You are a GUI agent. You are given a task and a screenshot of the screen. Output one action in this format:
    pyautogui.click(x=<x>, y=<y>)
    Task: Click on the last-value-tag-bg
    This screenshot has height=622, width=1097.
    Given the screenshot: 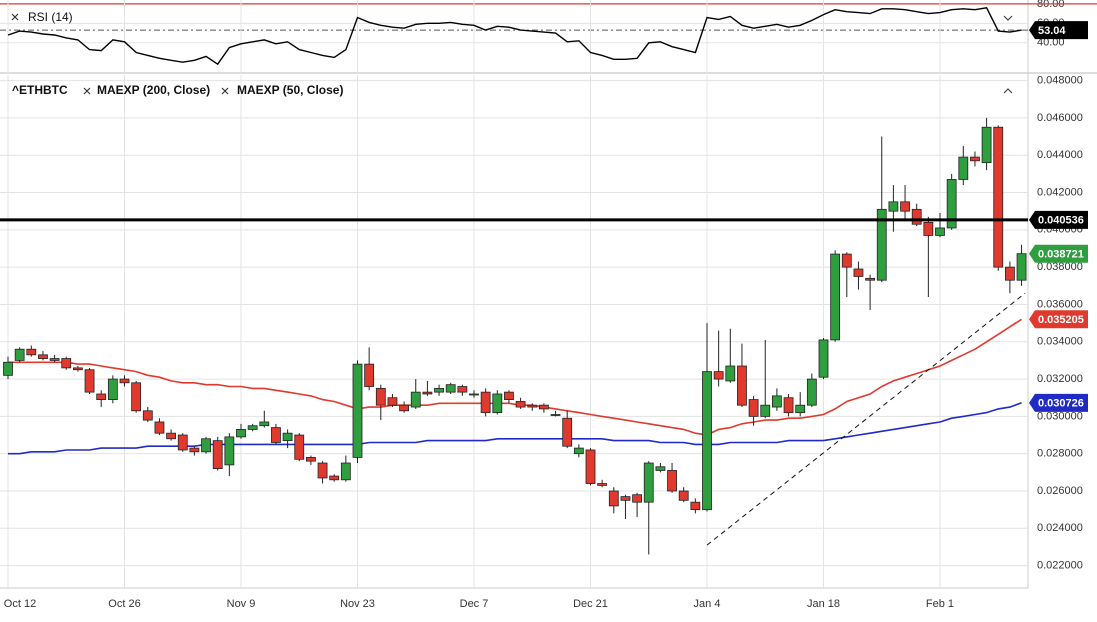 What is the action you would take?
    pyautogui.click(x=1058, y=30)
    